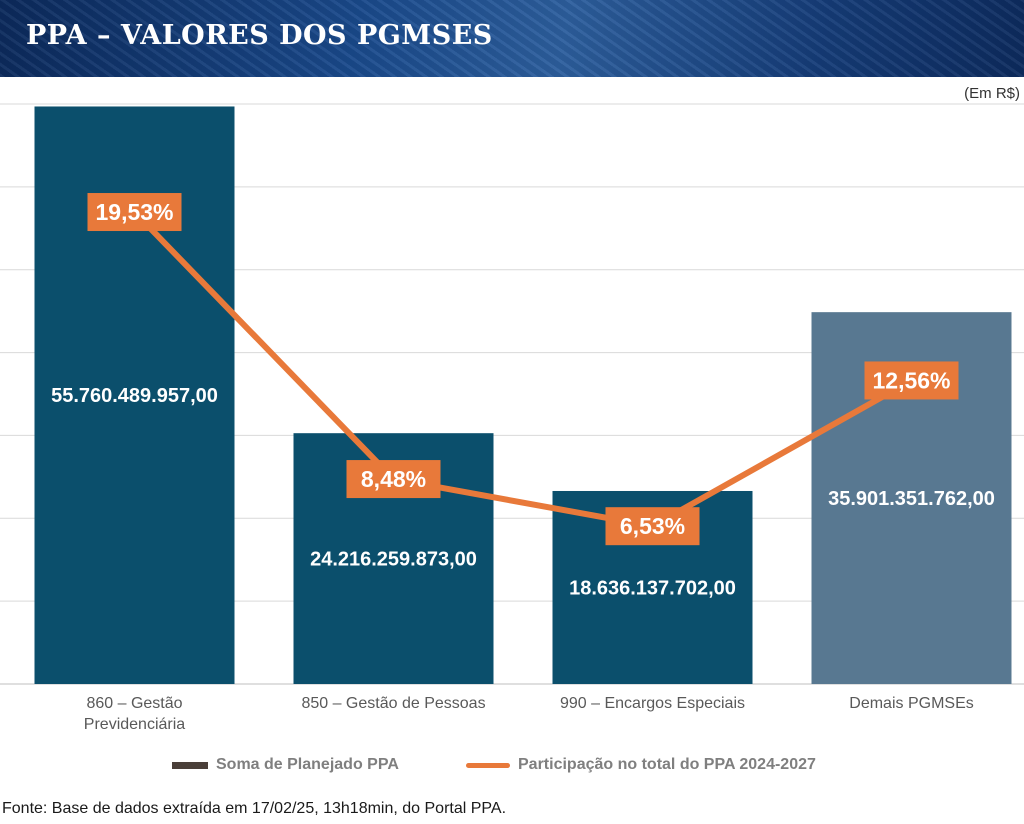  I want to click on bar-value-label: 35.901.351.762,00, so click(911, 499).